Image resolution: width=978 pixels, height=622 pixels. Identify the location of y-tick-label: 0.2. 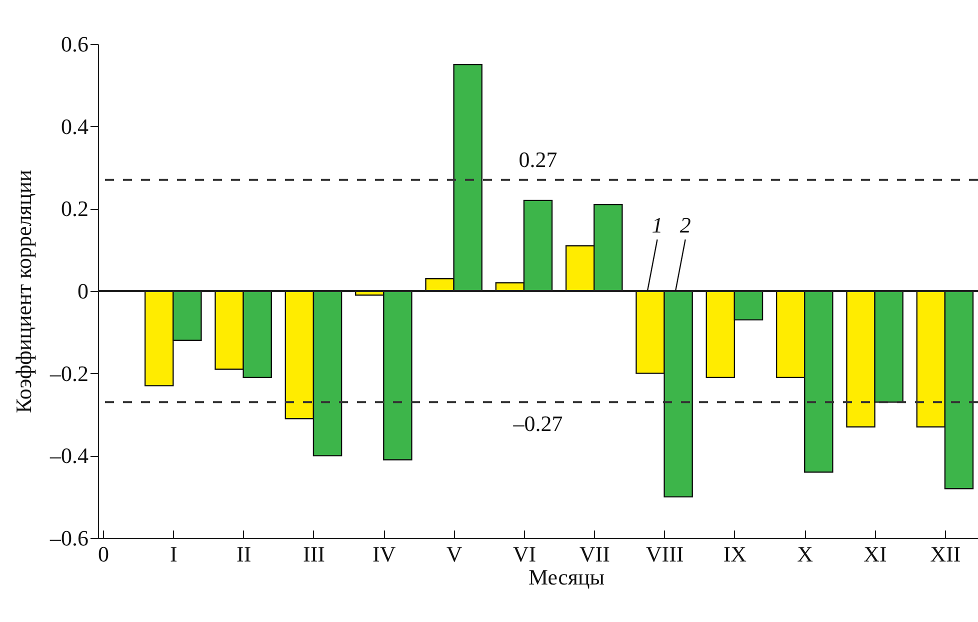
(74, 209).